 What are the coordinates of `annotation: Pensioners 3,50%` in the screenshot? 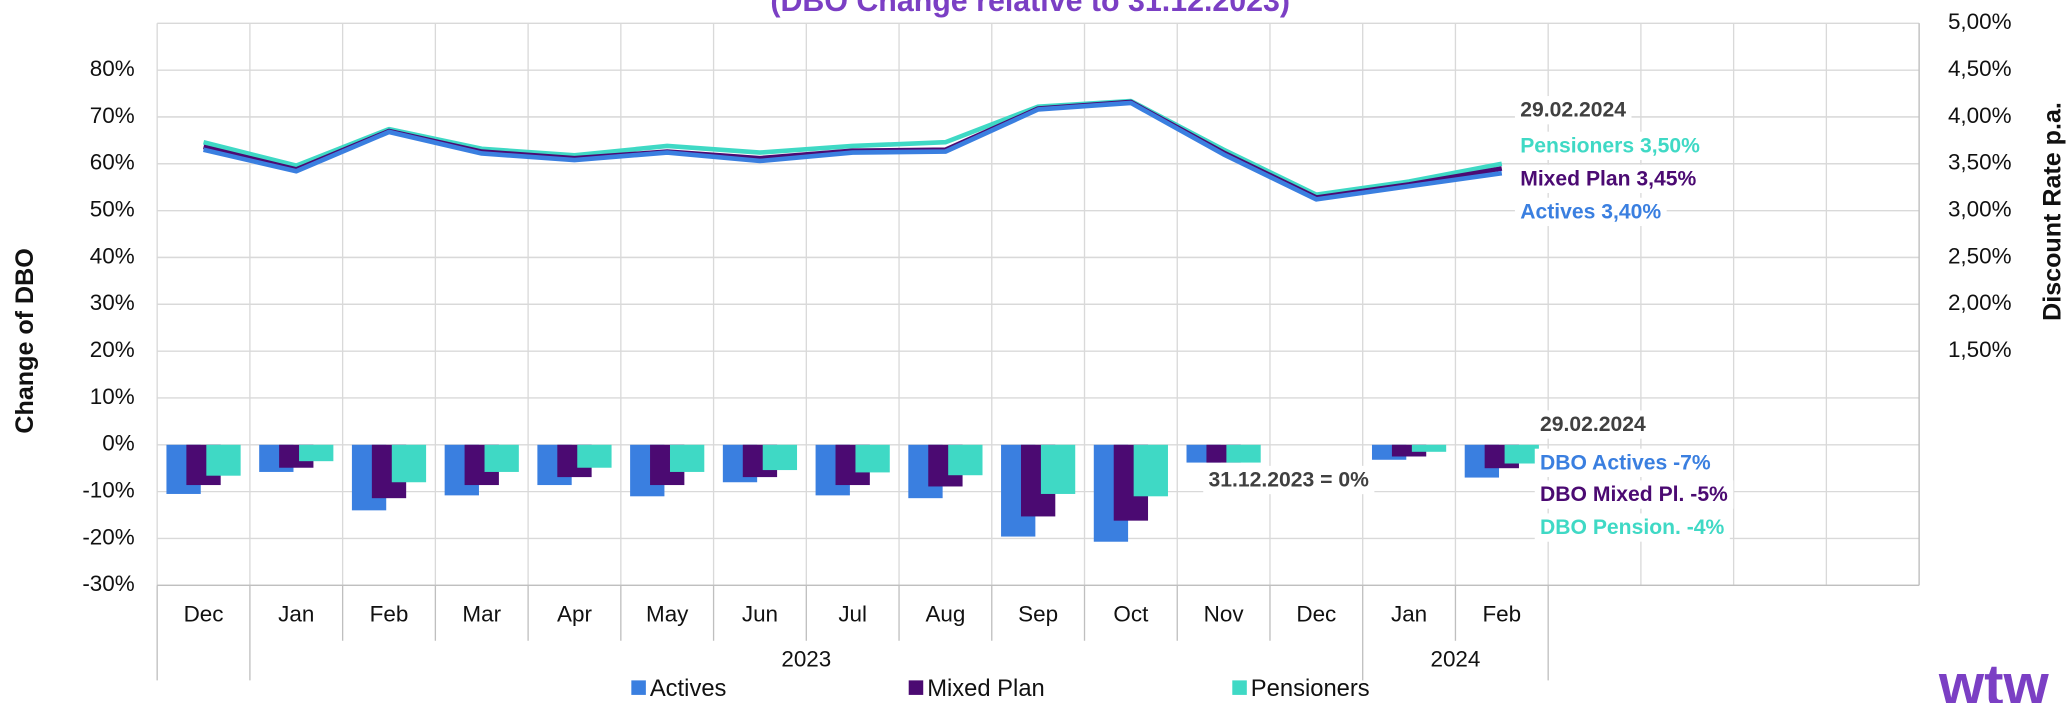 It's located at (1610, 145).